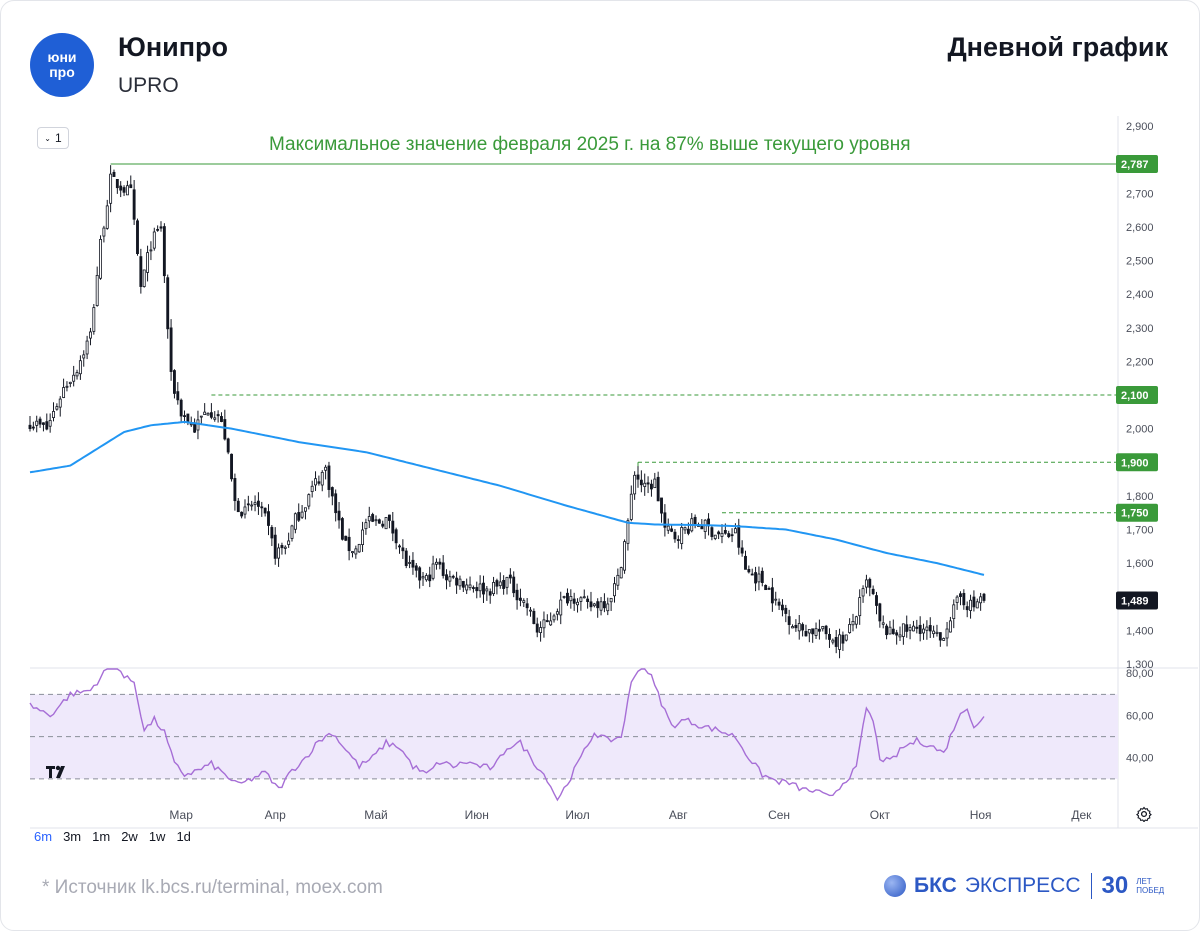 This screenshot has width=1200, height=931. I want to click on period-selector: 6m 3m 1m 2w 1w 1d, so click(112, 836).